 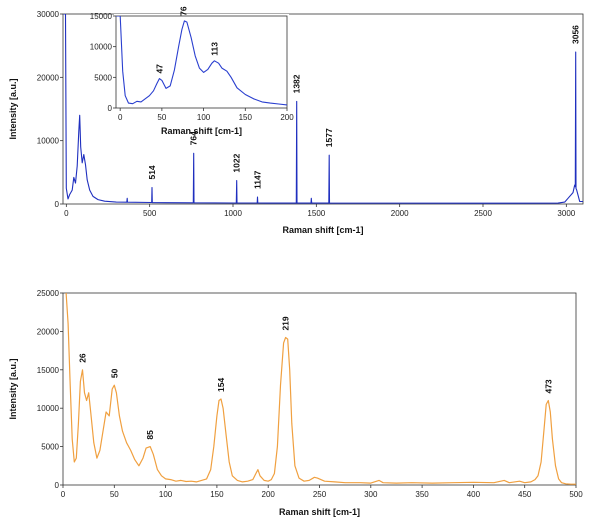 I want to click on peak-label: 113, so click(x=214, y=49).